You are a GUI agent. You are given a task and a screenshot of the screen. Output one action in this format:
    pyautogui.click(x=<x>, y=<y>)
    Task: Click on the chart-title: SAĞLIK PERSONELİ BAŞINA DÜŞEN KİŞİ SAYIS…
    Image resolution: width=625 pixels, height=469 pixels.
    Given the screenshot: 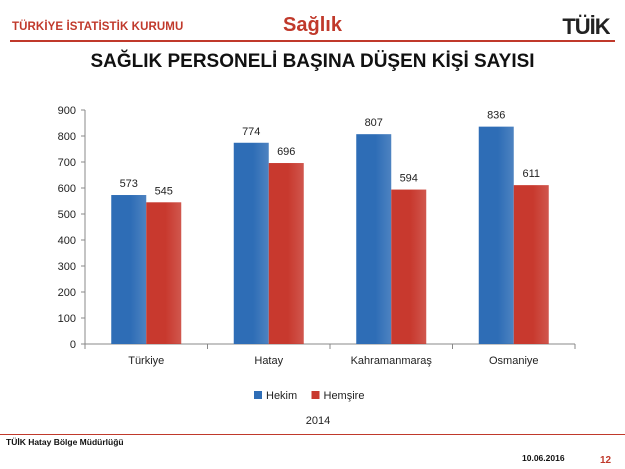 What is the action you would take?
    pyautogui.click(x=312, y=61)
    